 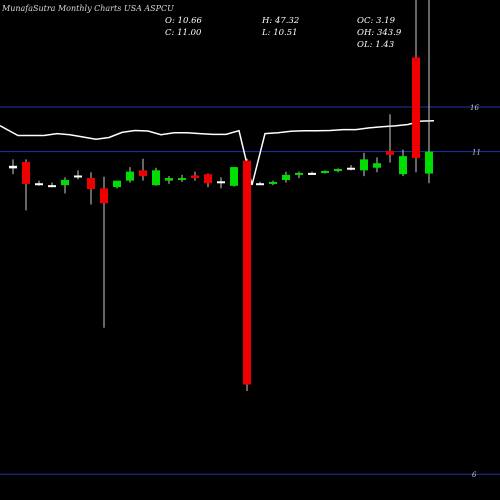 What do you see at coordinates (87, 8) in the screenshot?
I see `chart-brand-label: MunafaSutra Monthly Charts USA ASPCU` at bounding box center [87, 8].